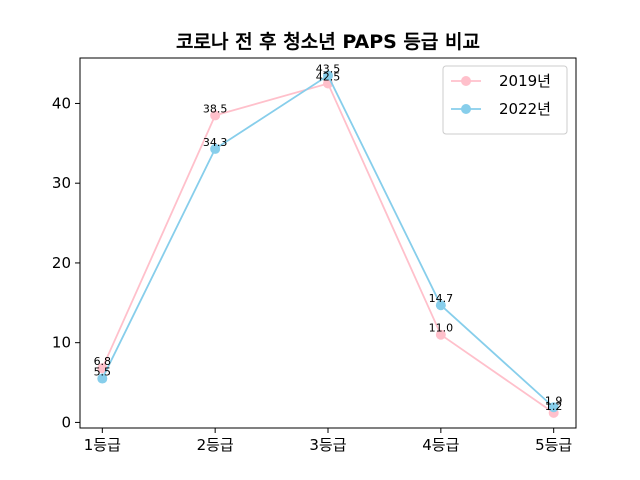 The width and height of the screenshot is (640, 480). What do you see at coordinates (440, 445) in the screenshot?
I see `x-tick-label: 4등급` at bounding box center [440, 445].